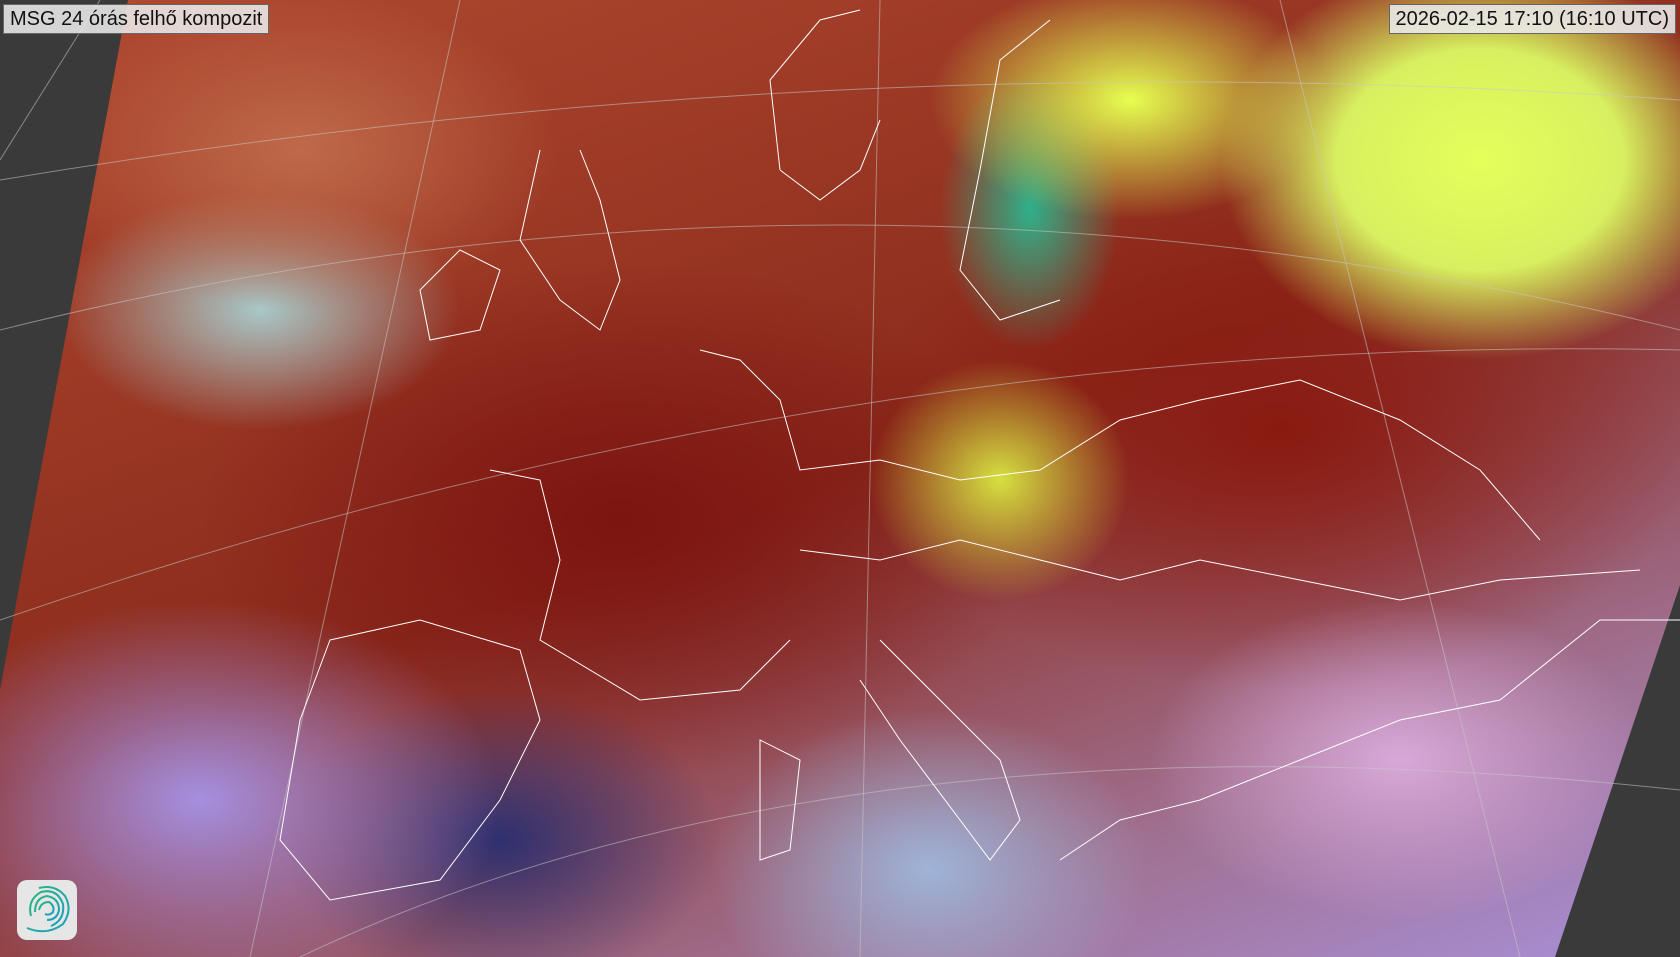 This screenshot has height=957, width=1680. I want to click on timestamp-label: 2026-02-15 17:10 (16:10 UTC), so click(1532, 19).